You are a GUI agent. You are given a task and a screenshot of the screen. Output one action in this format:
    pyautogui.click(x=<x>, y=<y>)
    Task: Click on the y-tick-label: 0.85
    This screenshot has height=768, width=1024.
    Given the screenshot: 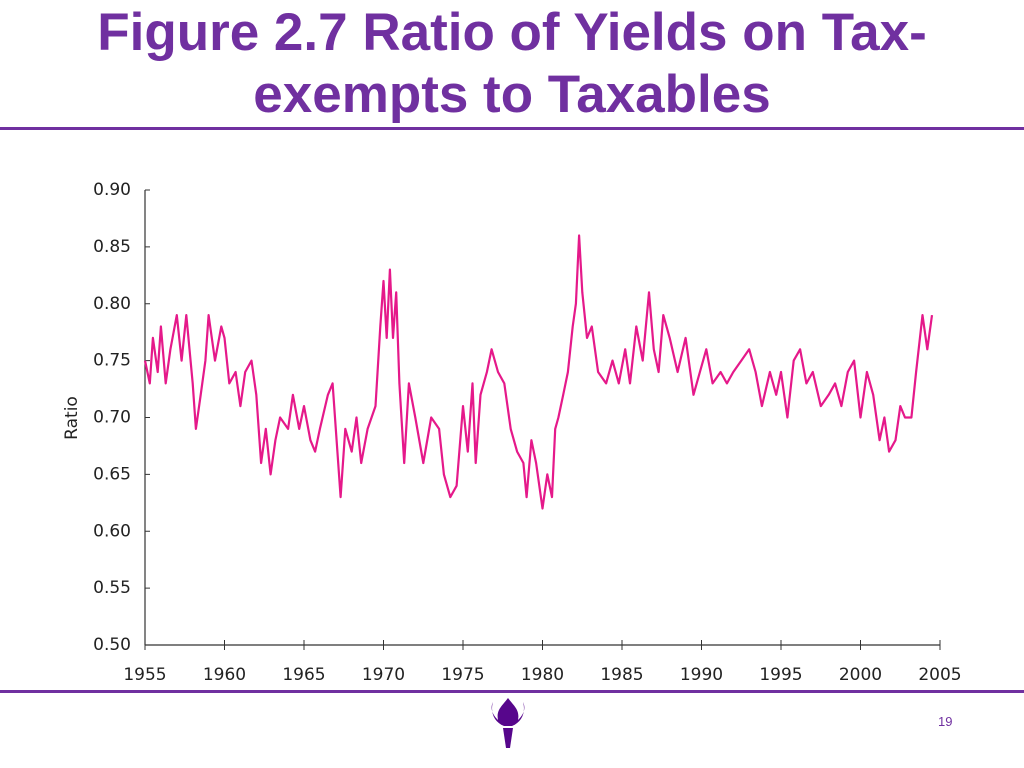 What is the action you would take?
    pyautogui.click(x=112, y=247)
    